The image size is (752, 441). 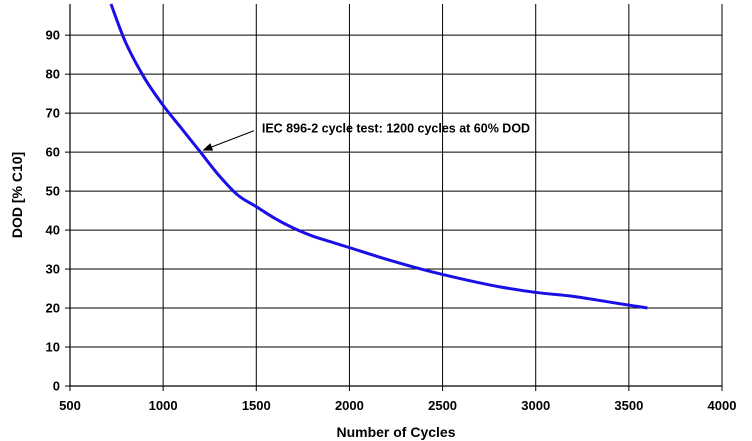 What do you see at coordinates (53, 191) in the screenshot?
I see `y-tick-label: 50` at bounding box center [53, 191].